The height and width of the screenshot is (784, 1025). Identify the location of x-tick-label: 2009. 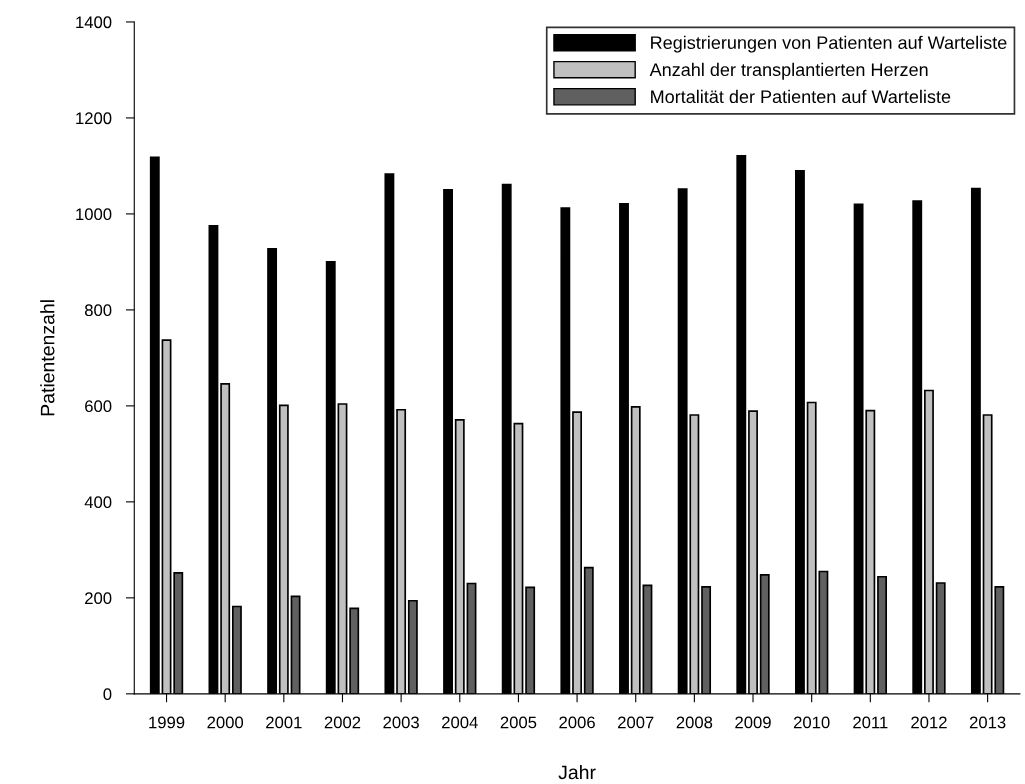
(753, 722).